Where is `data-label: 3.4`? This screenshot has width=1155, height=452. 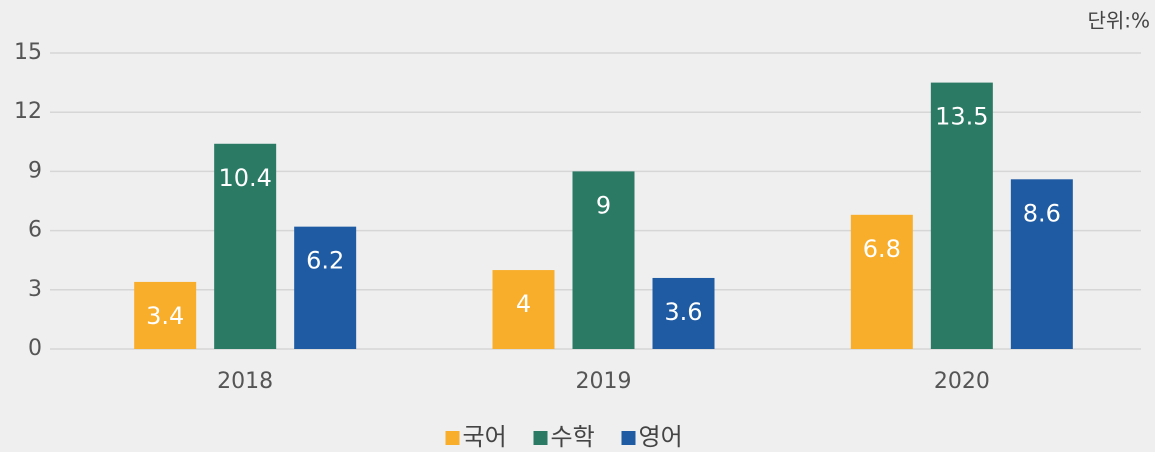
data-label: 3.4 is located at coordinates (165, 316).